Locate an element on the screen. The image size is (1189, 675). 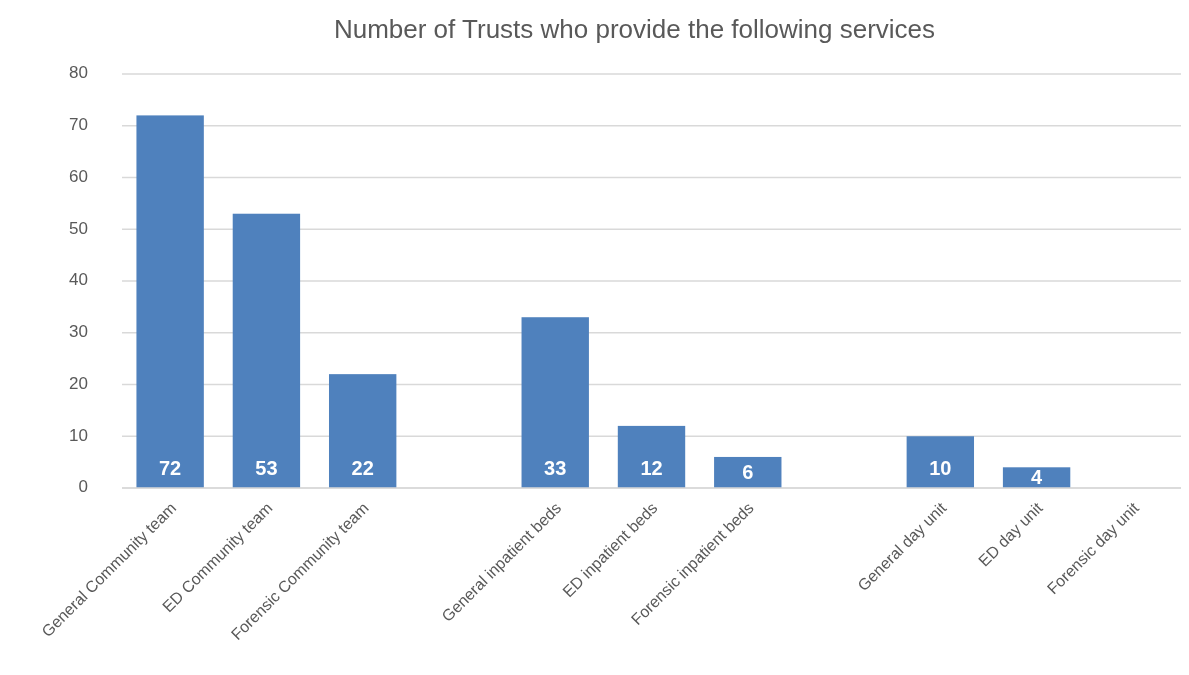
data-label: 72 is located at coordinates (170, 468).